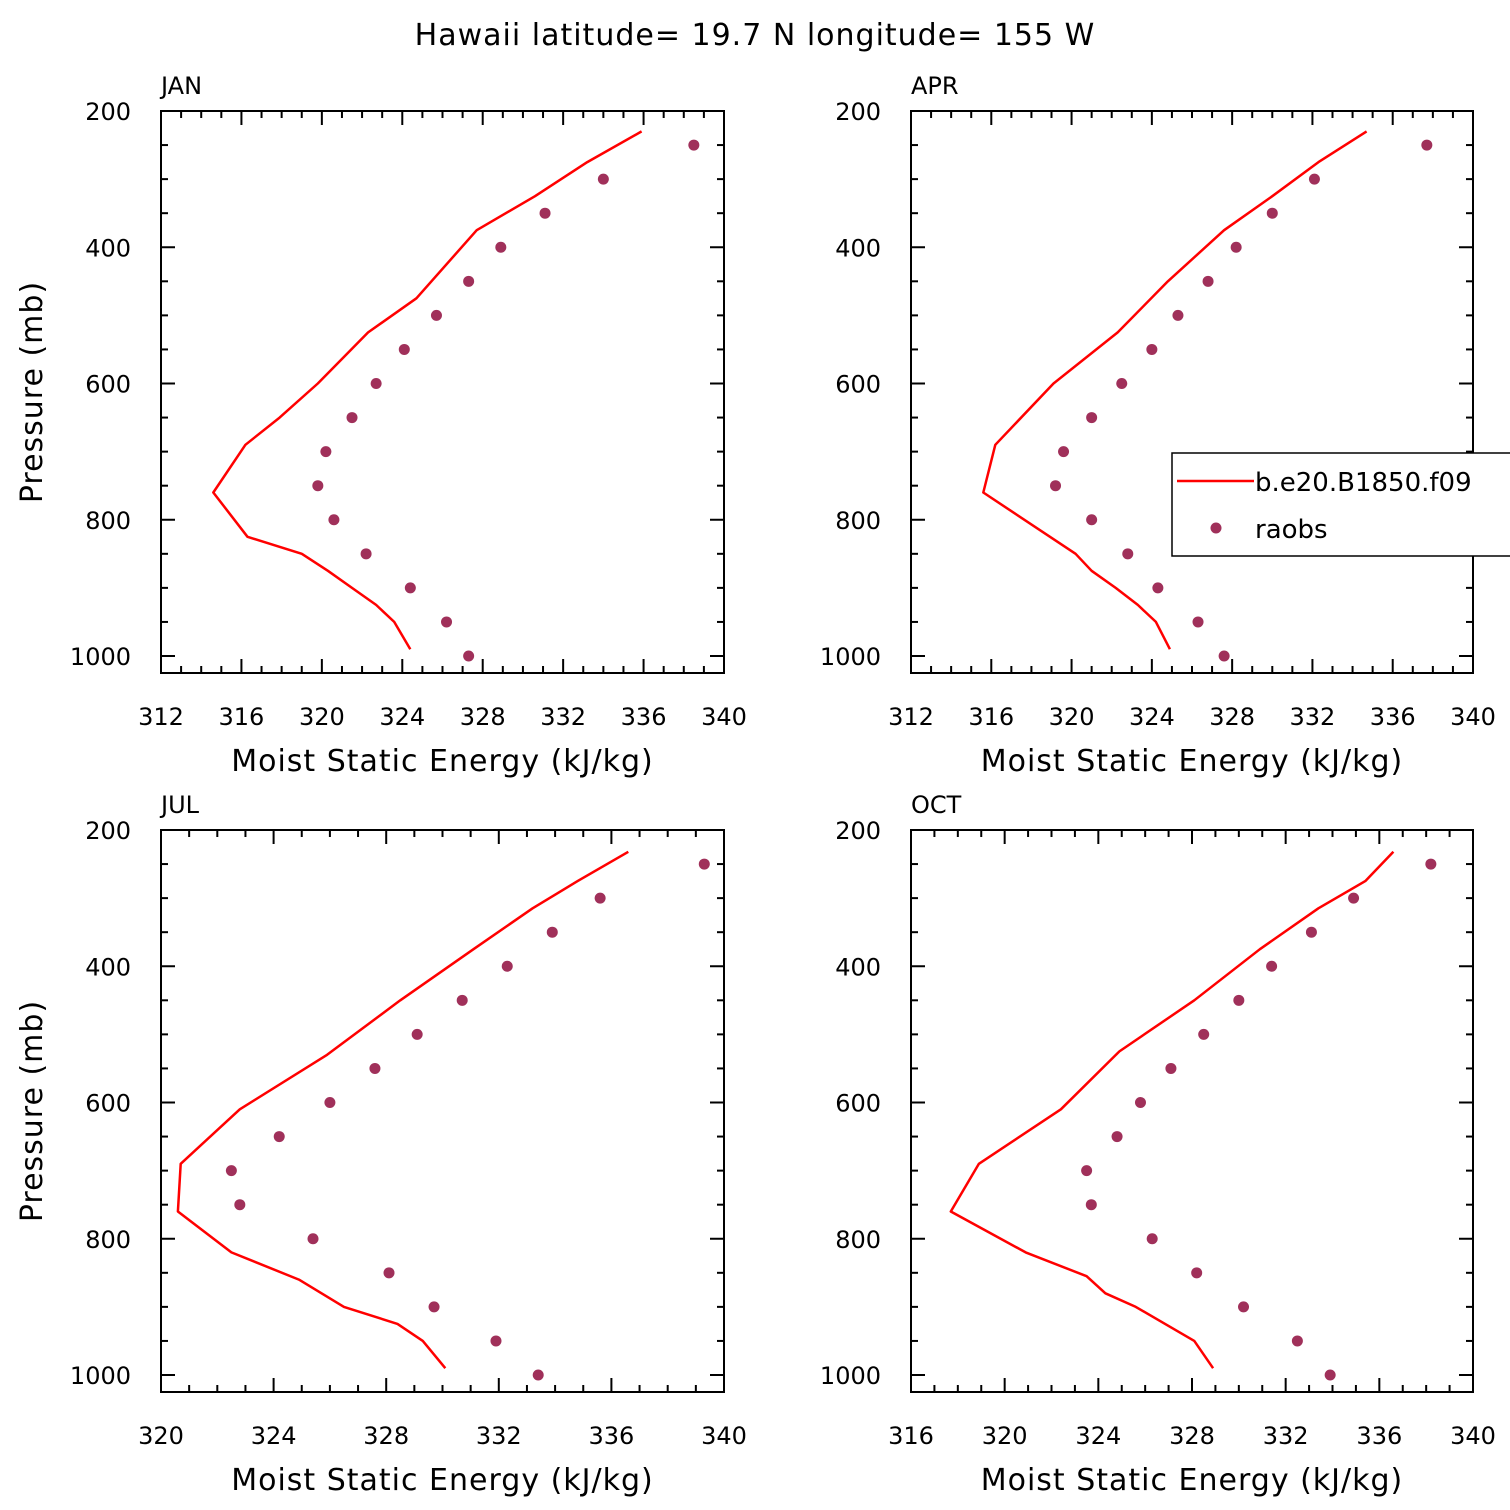 Image resolution: width=1510 pixels, height=1510 pixels. Describe the element at coordinates (935, 86) in the screenshot. I see `panel-label: APR` at that location.